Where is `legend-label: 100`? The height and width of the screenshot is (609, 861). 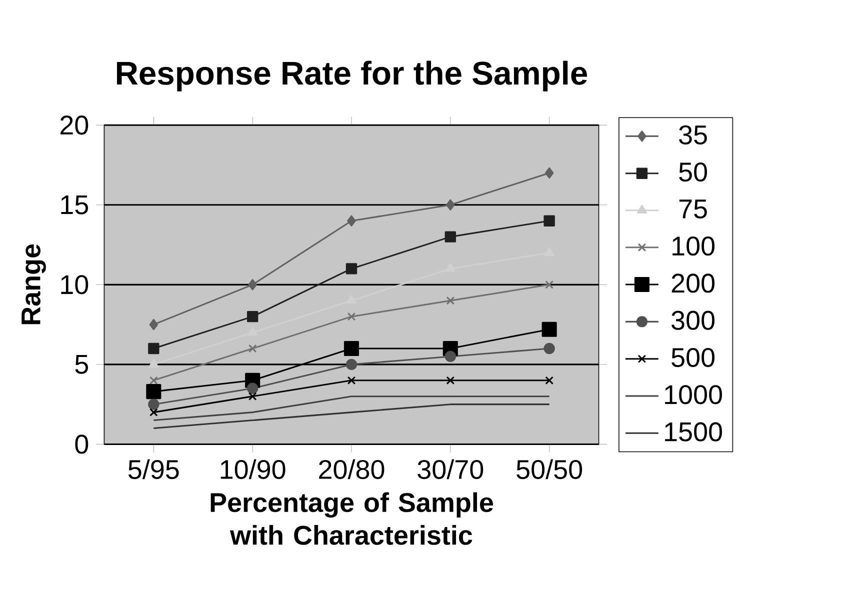
legend-label: 100 is located at coordinates (693, 246).